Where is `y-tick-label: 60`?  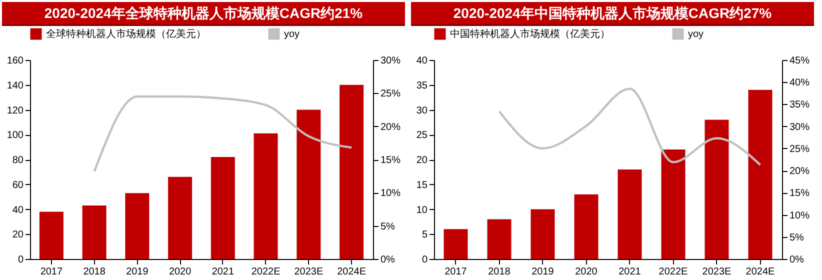
y-tick-label: 60 is located at coordinates (18, 185).